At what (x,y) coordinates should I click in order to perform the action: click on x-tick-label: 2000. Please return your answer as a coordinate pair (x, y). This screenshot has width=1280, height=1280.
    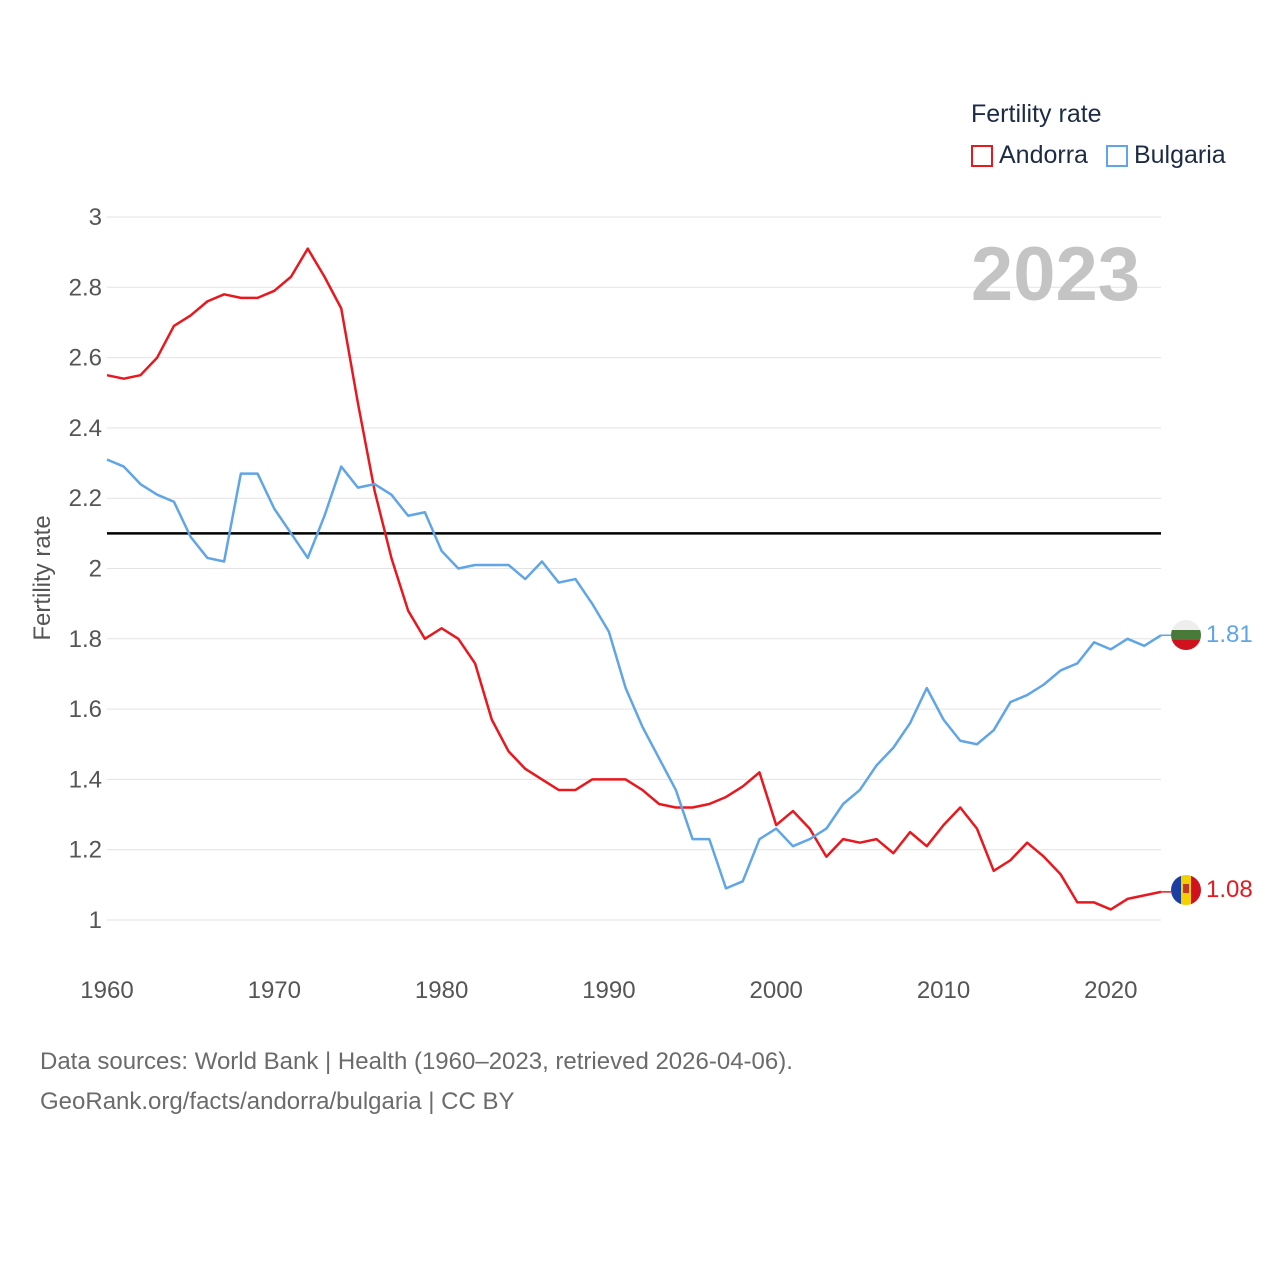
    Looking at the image, I should click on (776, 990).